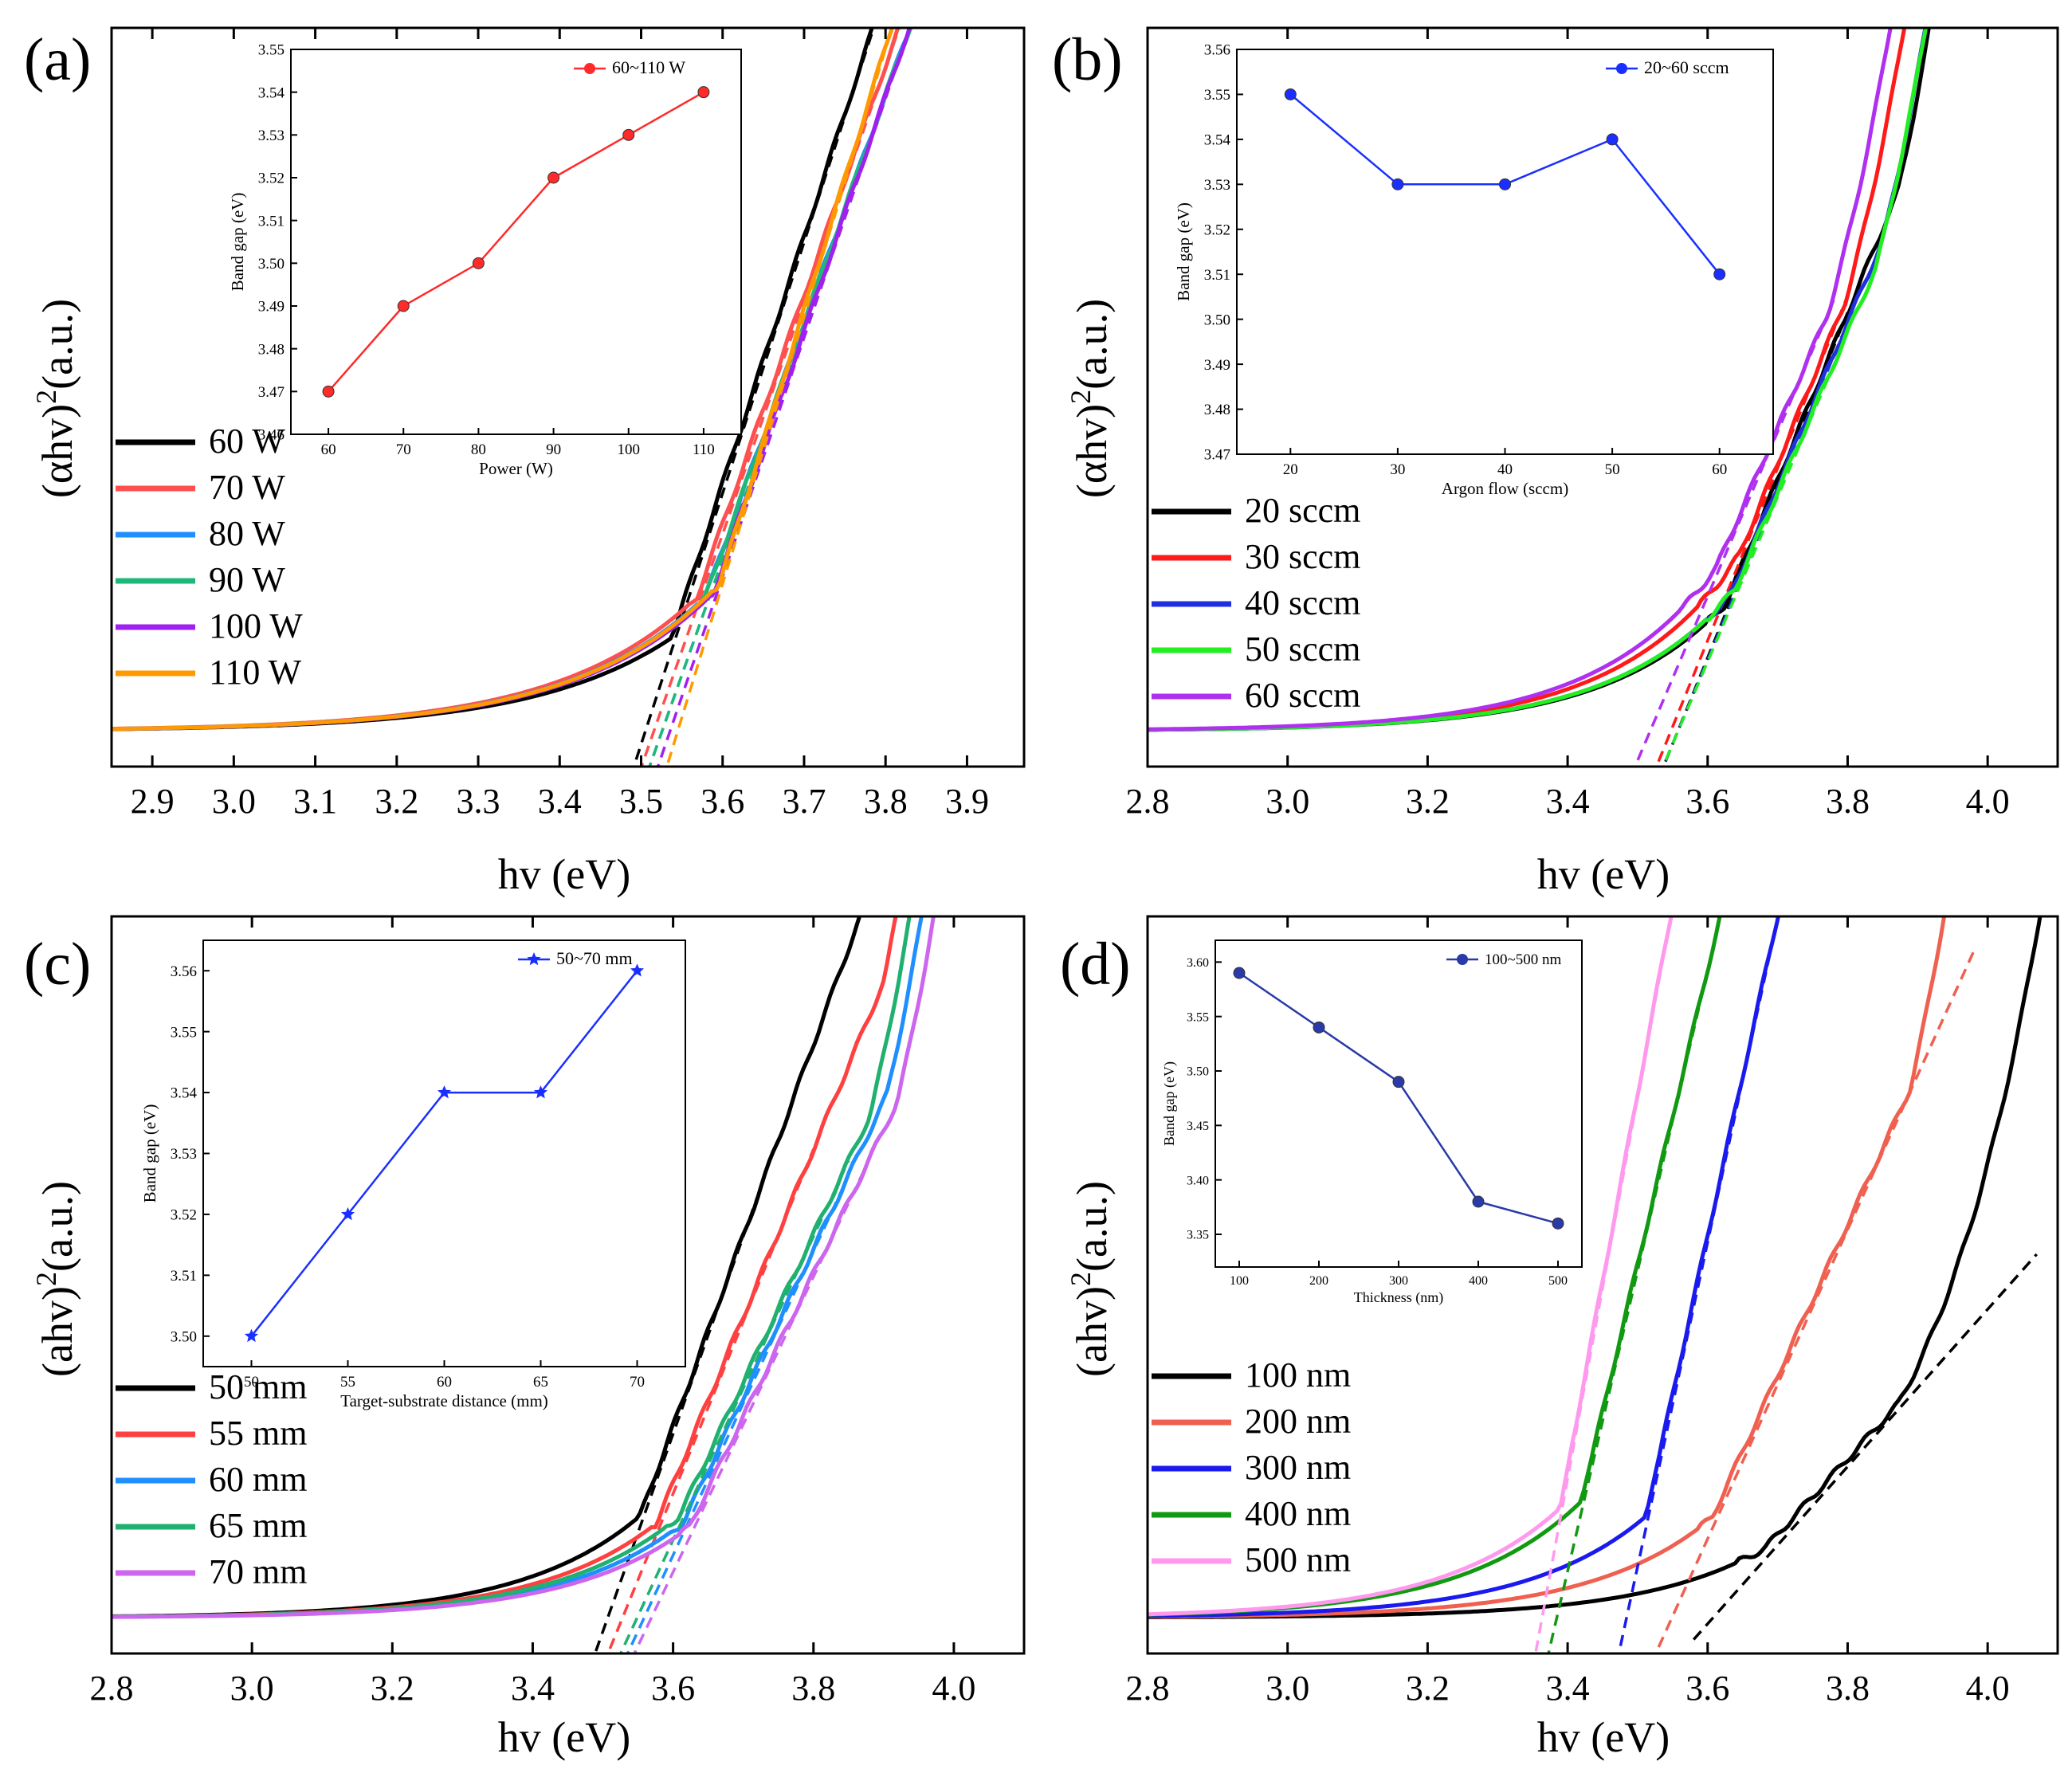 The image size is (2072, 1777). What do you see at coordinates (271, 392) in the screenshot?
I see `inset-y-tick-label: 3.47` at bounding box center [271, 392].